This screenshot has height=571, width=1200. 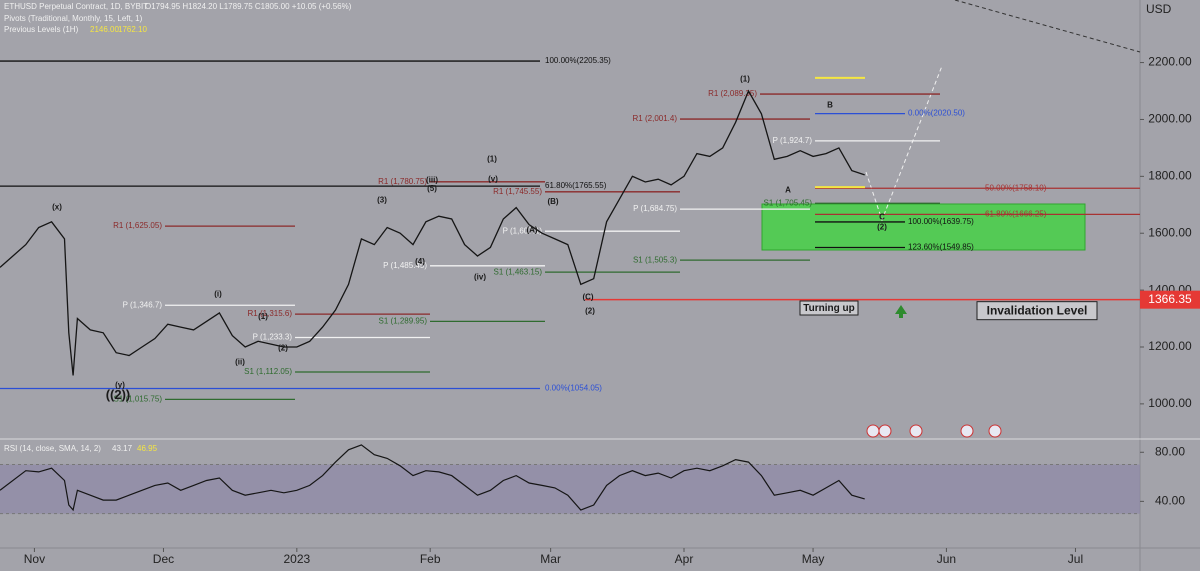 I want to click on rsi-line, so click(x=432, y=478).